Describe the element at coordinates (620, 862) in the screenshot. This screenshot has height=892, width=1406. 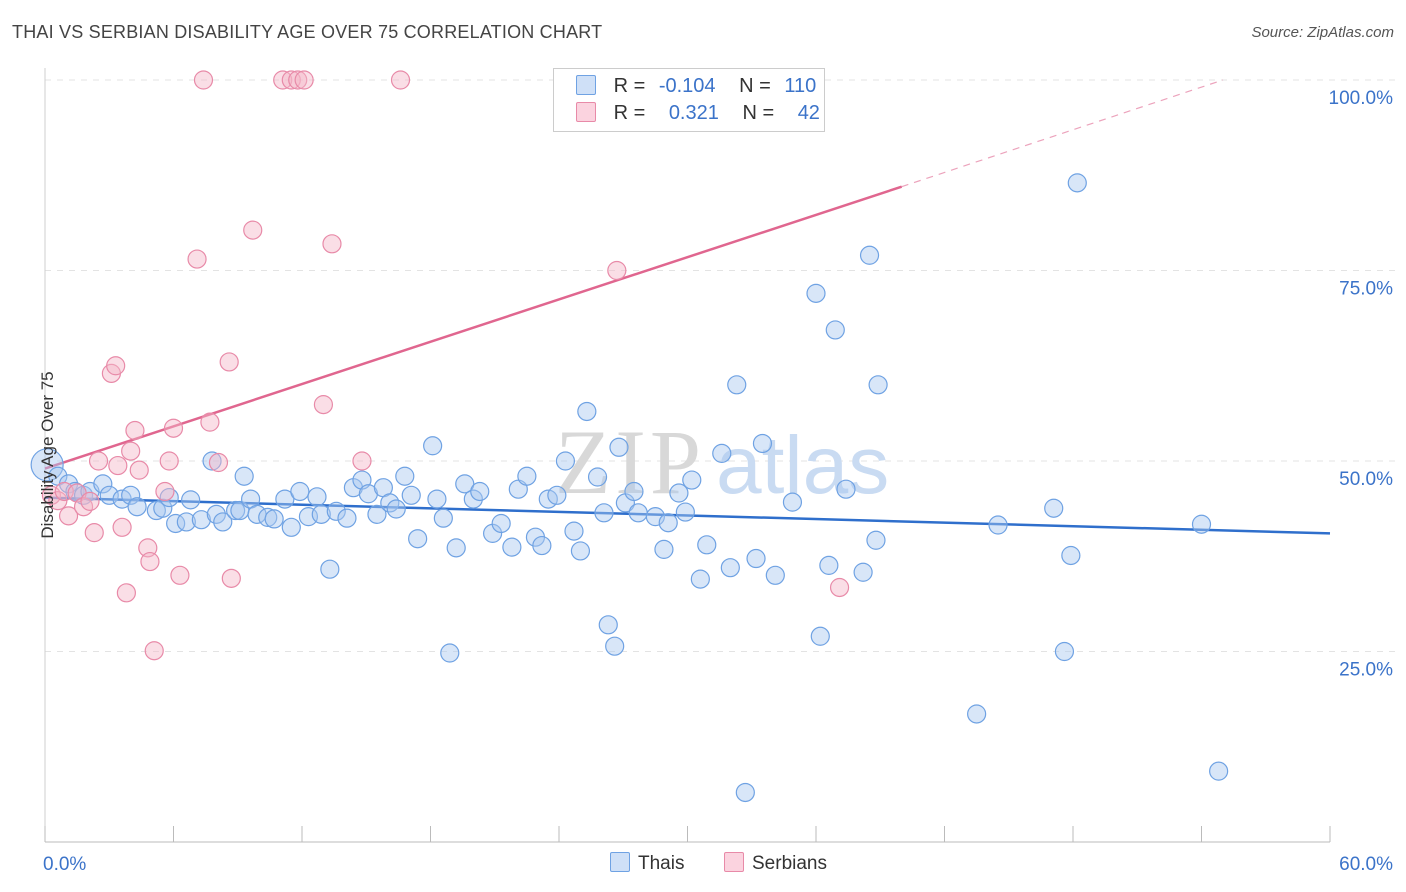
I see `bottom-thais-swatch` at that location.